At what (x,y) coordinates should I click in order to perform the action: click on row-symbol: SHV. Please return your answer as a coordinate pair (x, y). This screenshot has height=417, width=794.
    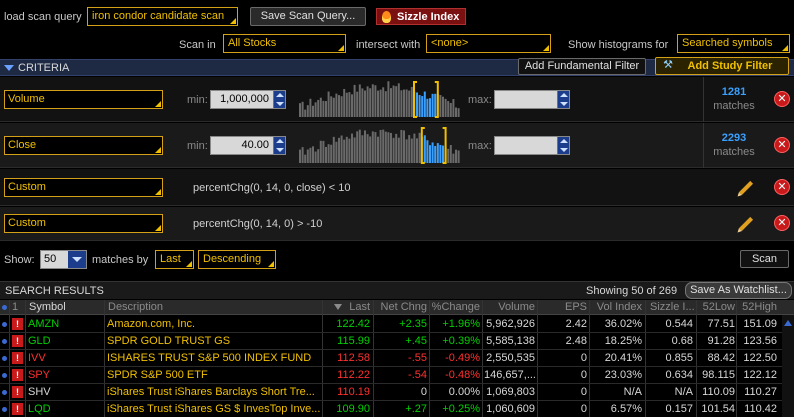
    Looking at the image, I should click on (39, 392).